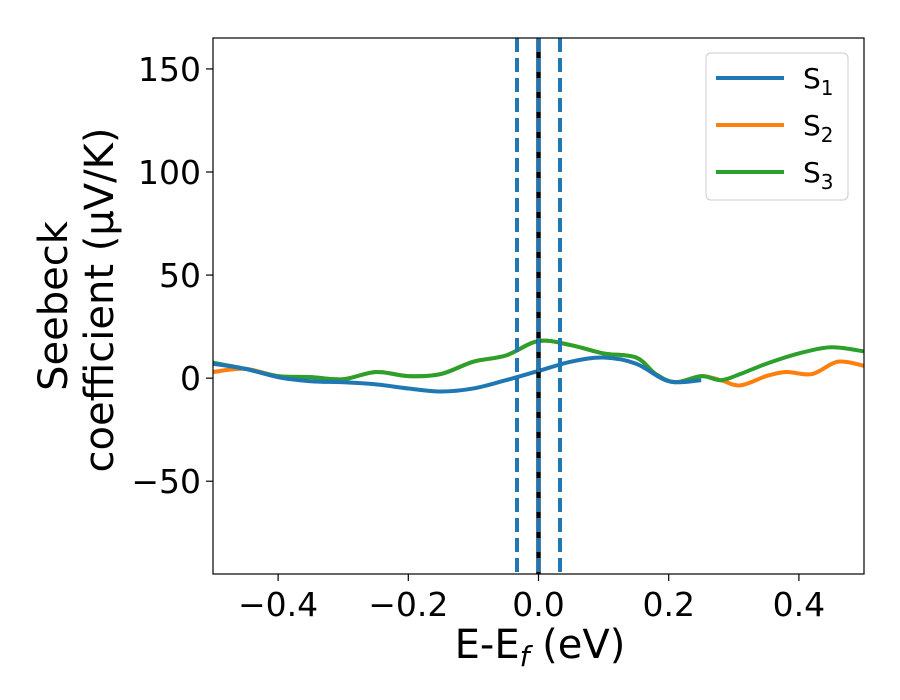  I want to click on plot-lines, so click(538, 366).